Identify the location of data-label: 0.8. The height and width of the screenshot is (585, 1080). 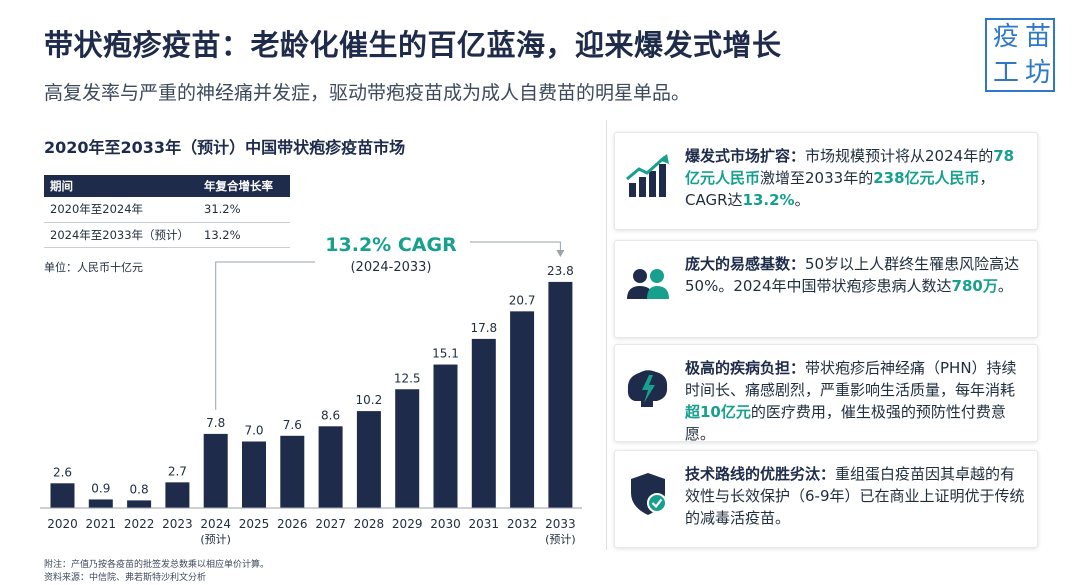
(139, 489).